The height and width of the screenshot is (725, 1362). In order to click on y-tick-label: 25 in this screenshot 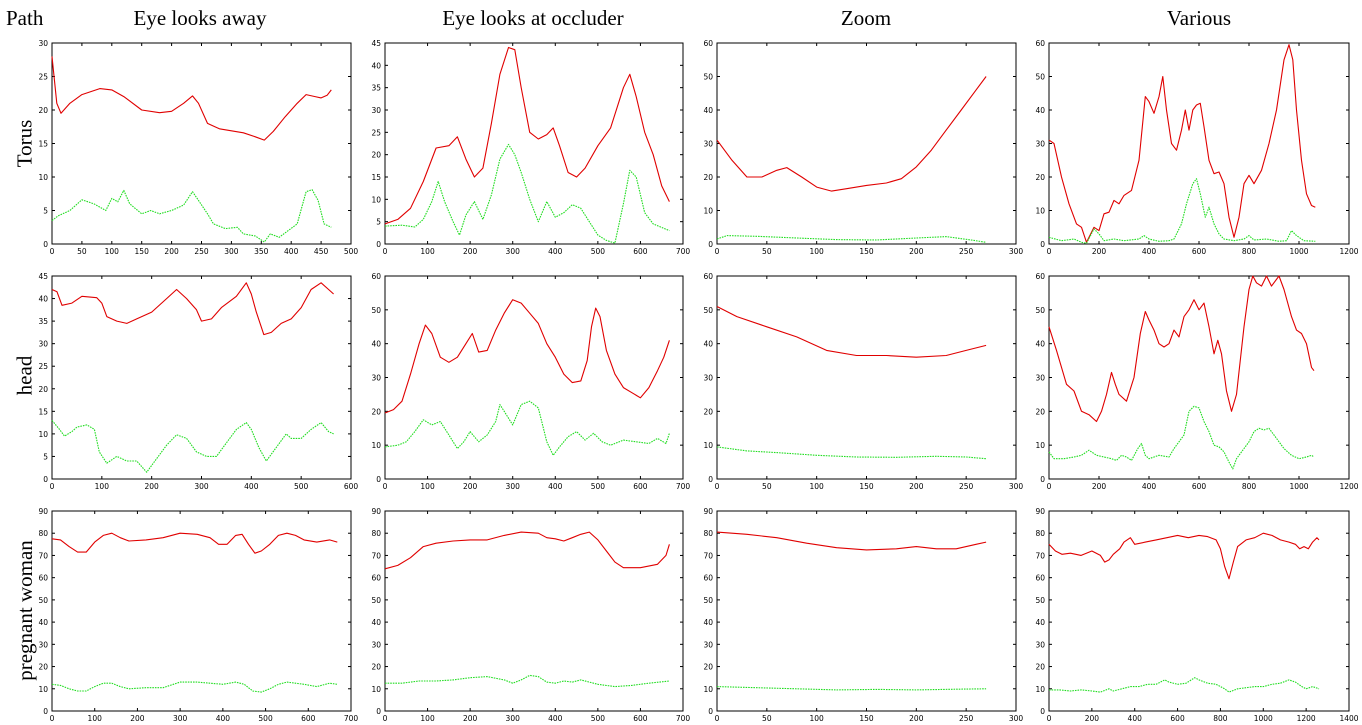, I will do `click(376, 132)`.